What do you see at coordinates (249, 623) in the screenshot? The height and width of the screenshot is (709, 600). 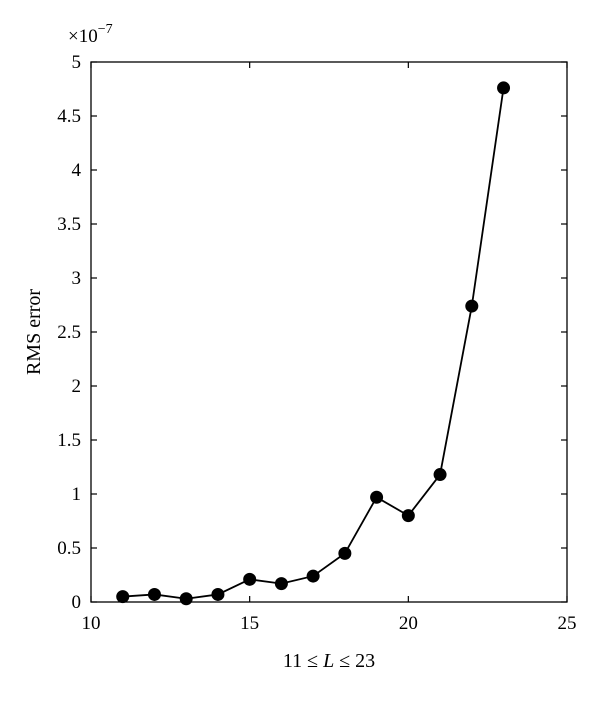 I see `x-tick-label: 15` at bounding box center [249, 623].